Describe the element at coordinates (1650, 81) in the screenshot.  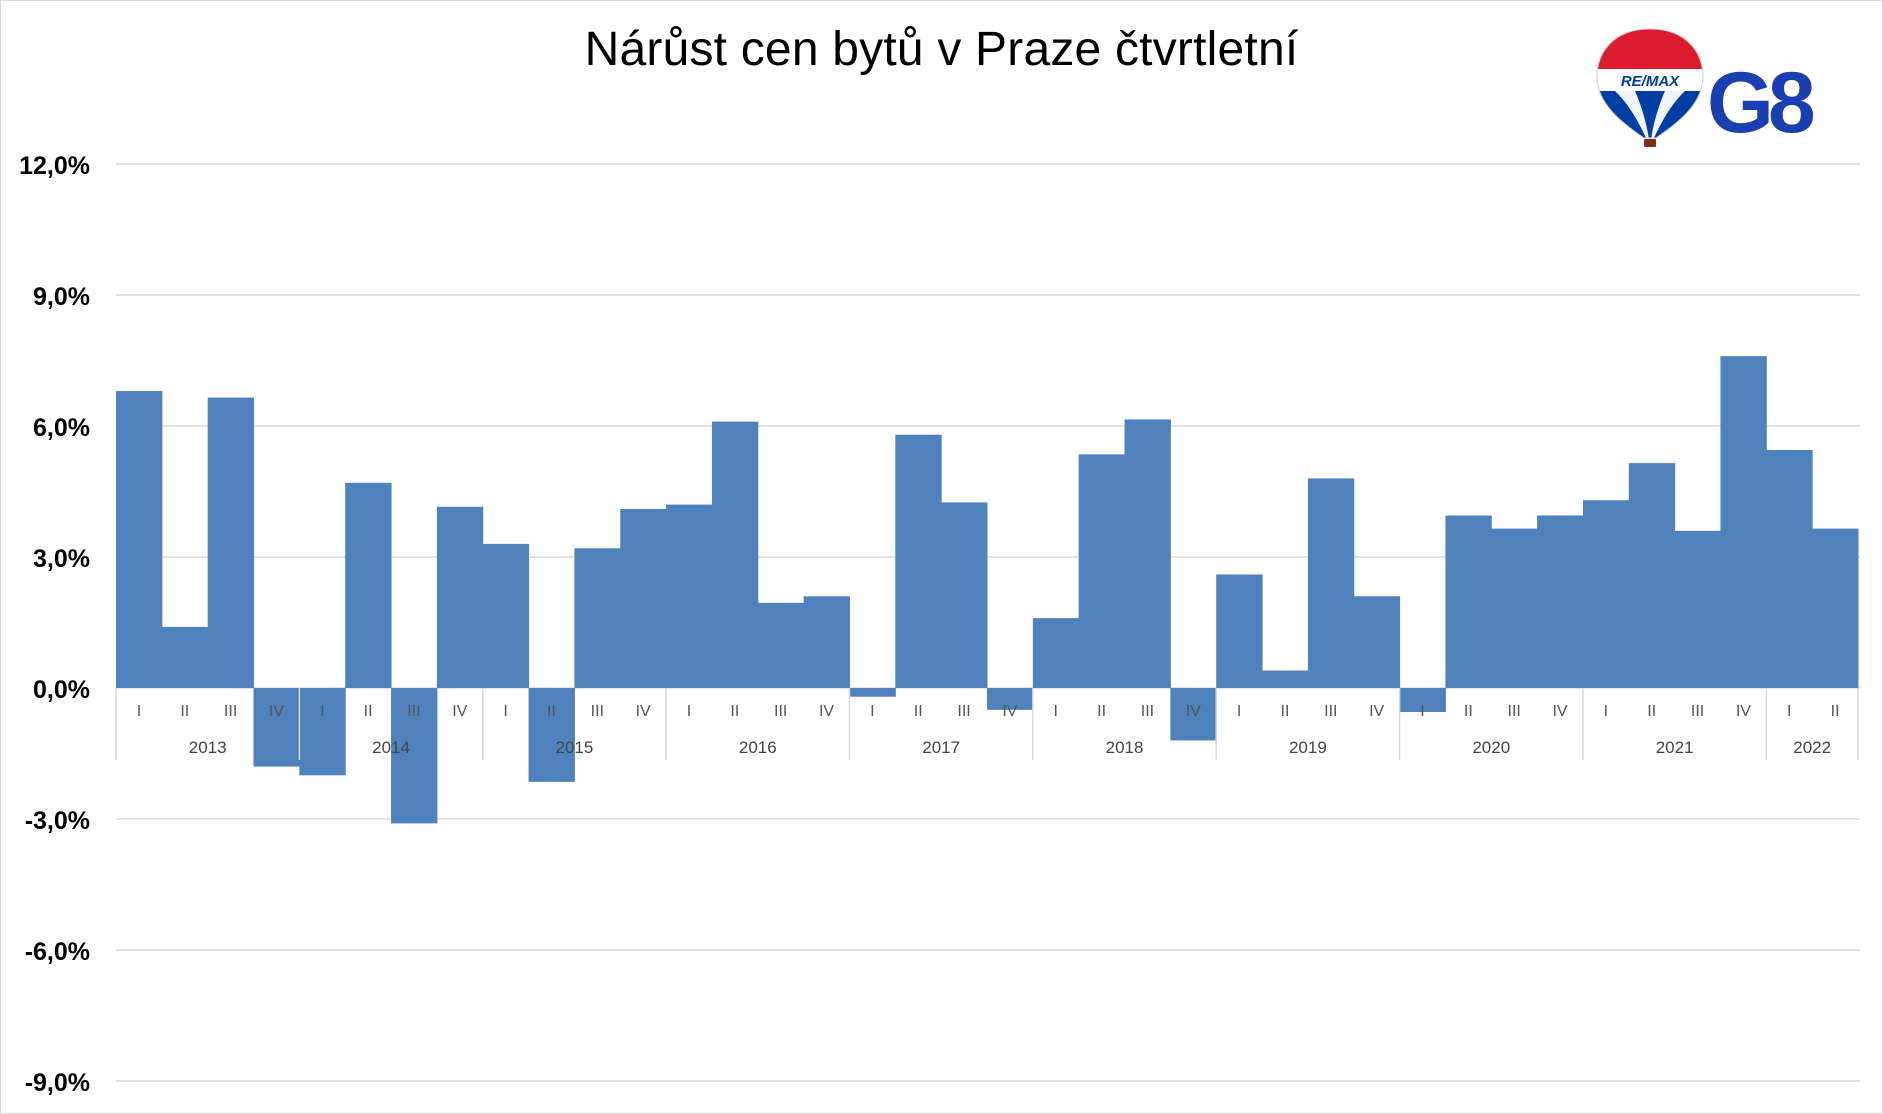
I see `remax-logo-text: RE/MAX` at that location.